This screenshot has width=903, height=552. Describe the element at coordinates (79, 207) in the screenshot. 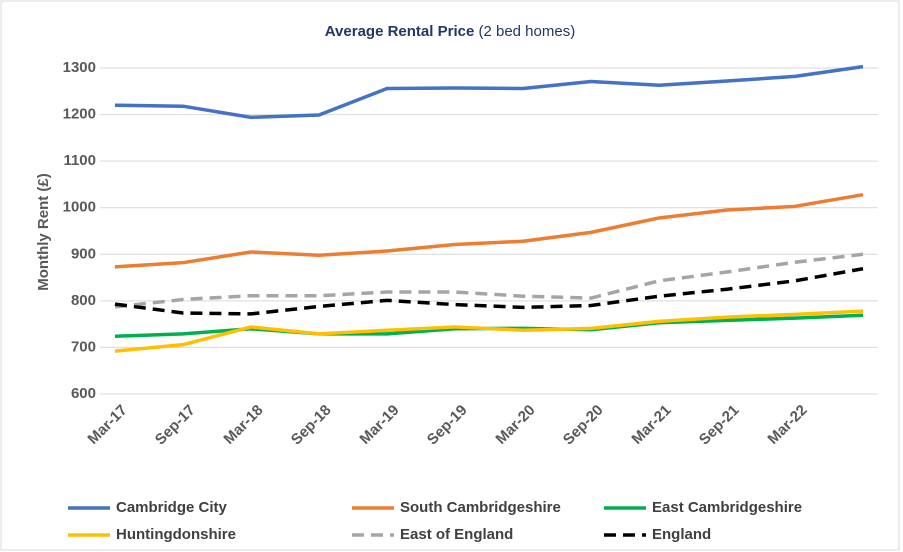

I see `y-tick-label: 1000` at that location.